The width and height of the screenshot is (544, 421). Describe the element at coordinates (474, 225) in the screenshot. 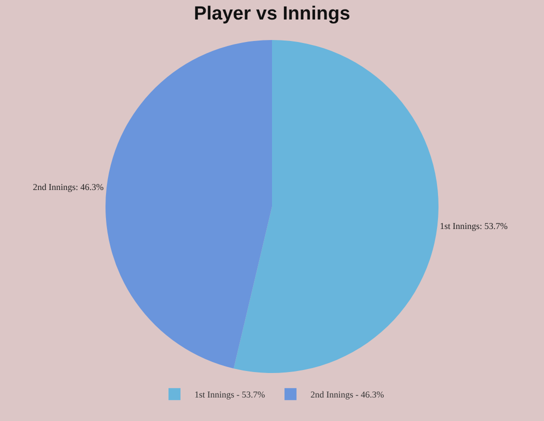

I see `data-label: 1st Innings: 53.7%` at that location.